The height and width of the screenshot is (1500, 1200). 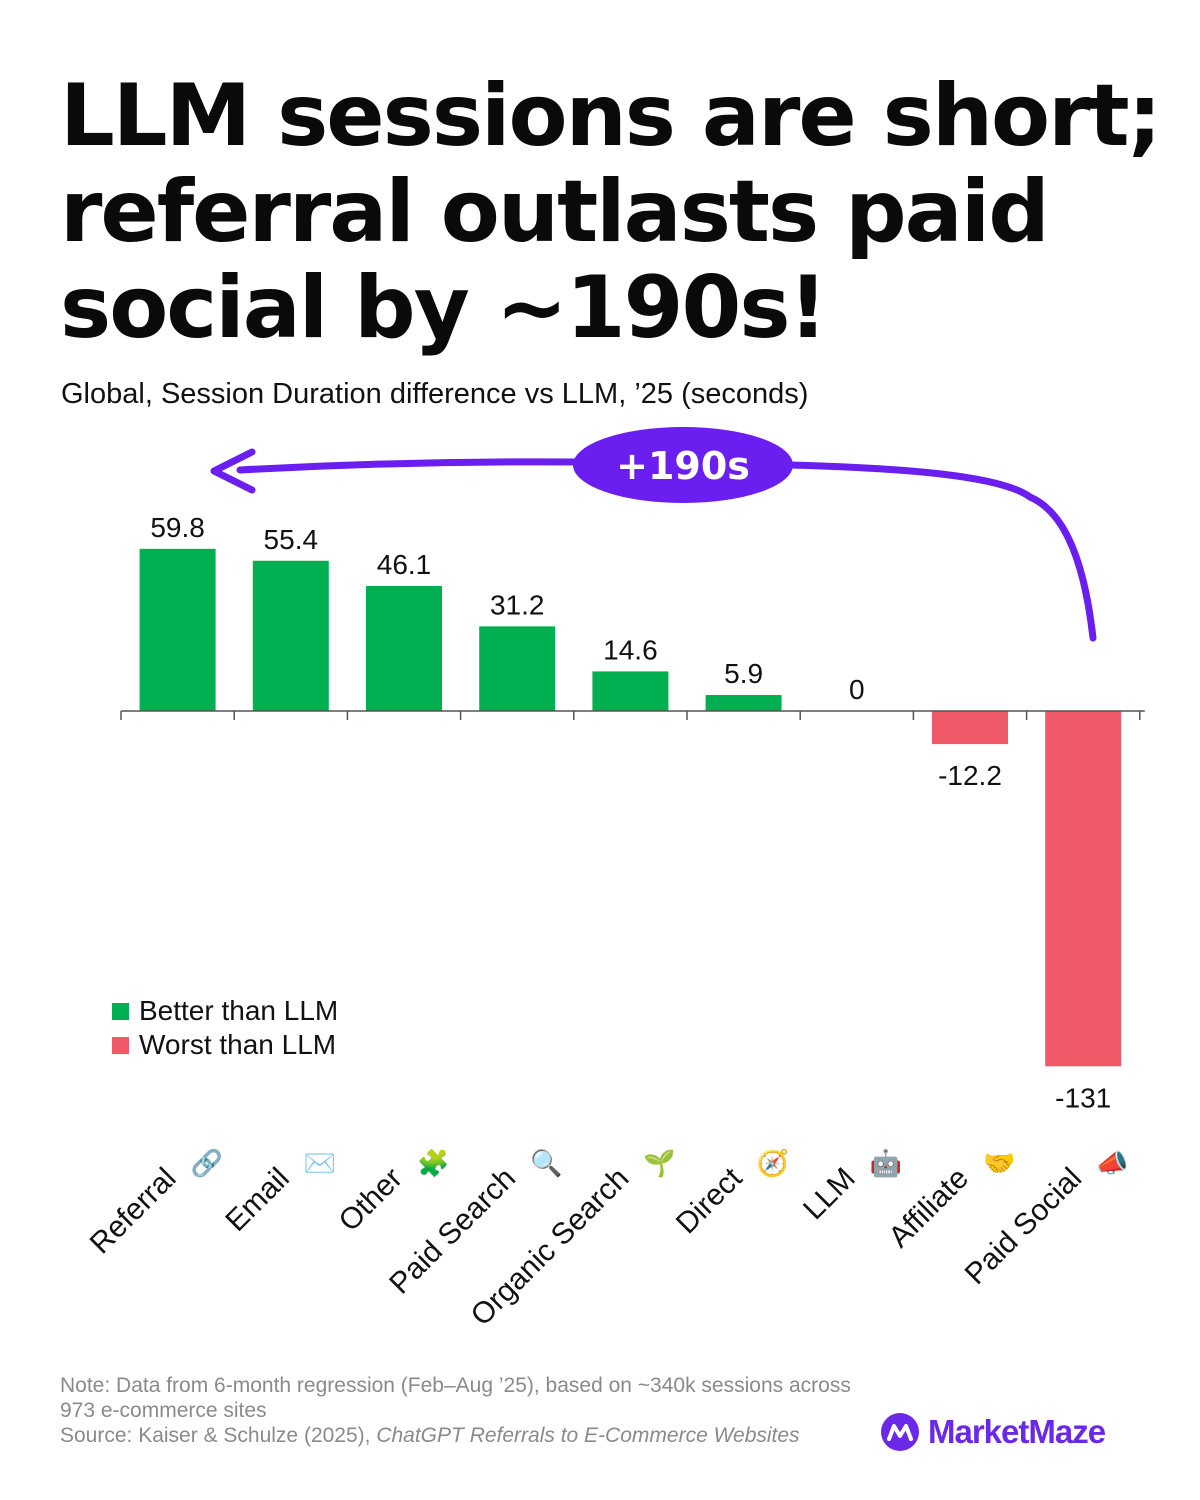 What do you see at coordinates (588, 1435) in the screenshot?
I see `source-title: ChatGPT Referrals to E-Commerce Websites` at bounding box center [588, 1435].